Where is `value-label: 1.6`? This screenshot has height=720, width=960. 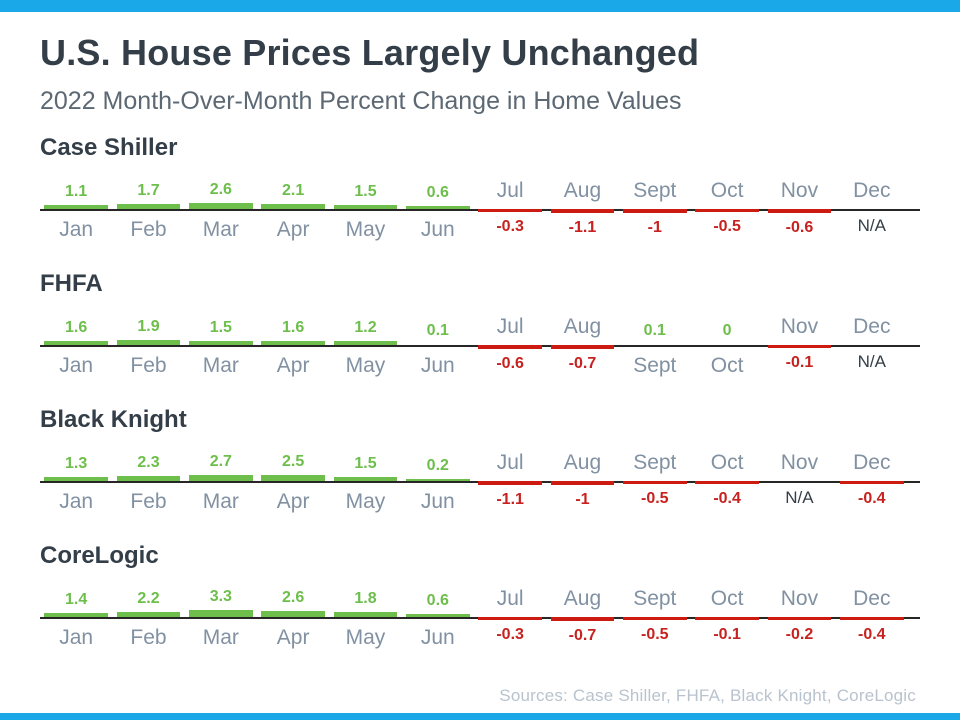
value-label: 1.6 is located at coordinates (293, 328).